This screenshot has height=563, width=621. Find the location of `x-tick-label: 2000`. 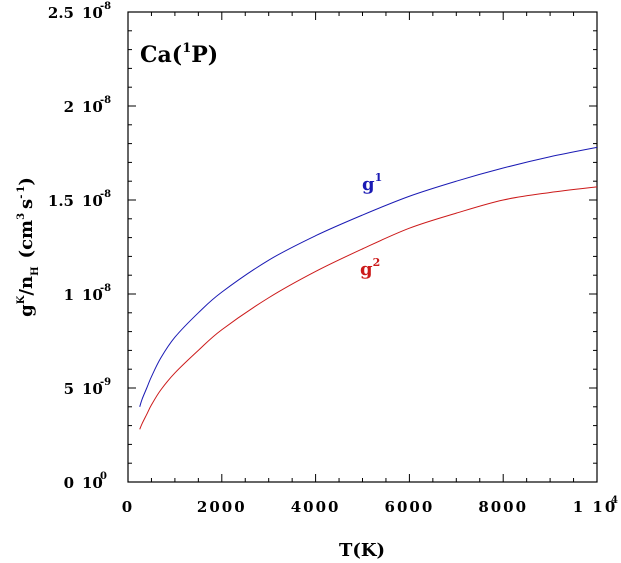

x-tick-label: 2000 is located at coordinates (222, 507).